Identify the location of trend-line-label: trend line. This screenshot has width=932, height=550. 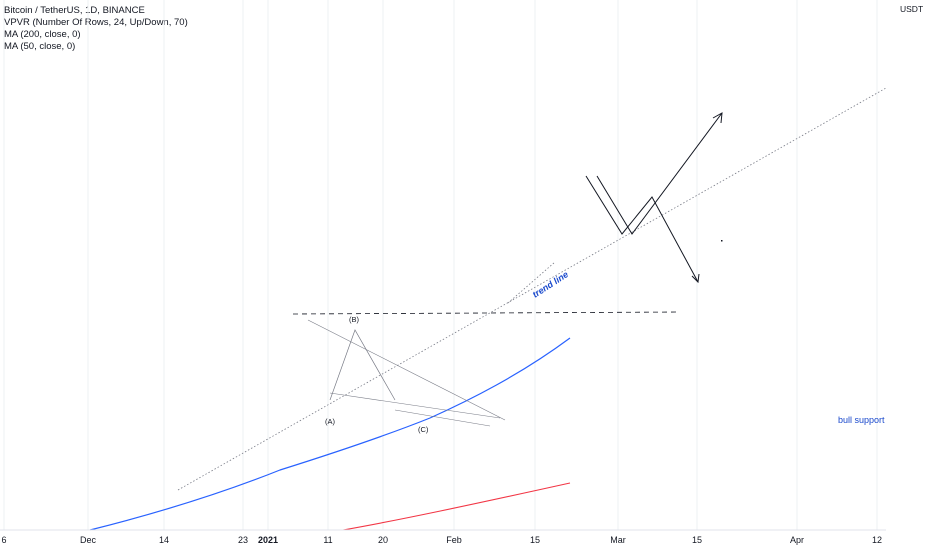
(550, 284).